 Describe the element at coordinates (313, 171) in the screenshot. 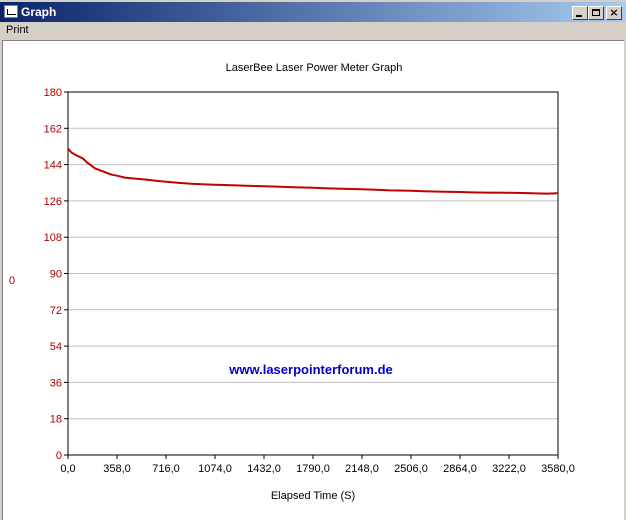

I see `series-line` at that location.